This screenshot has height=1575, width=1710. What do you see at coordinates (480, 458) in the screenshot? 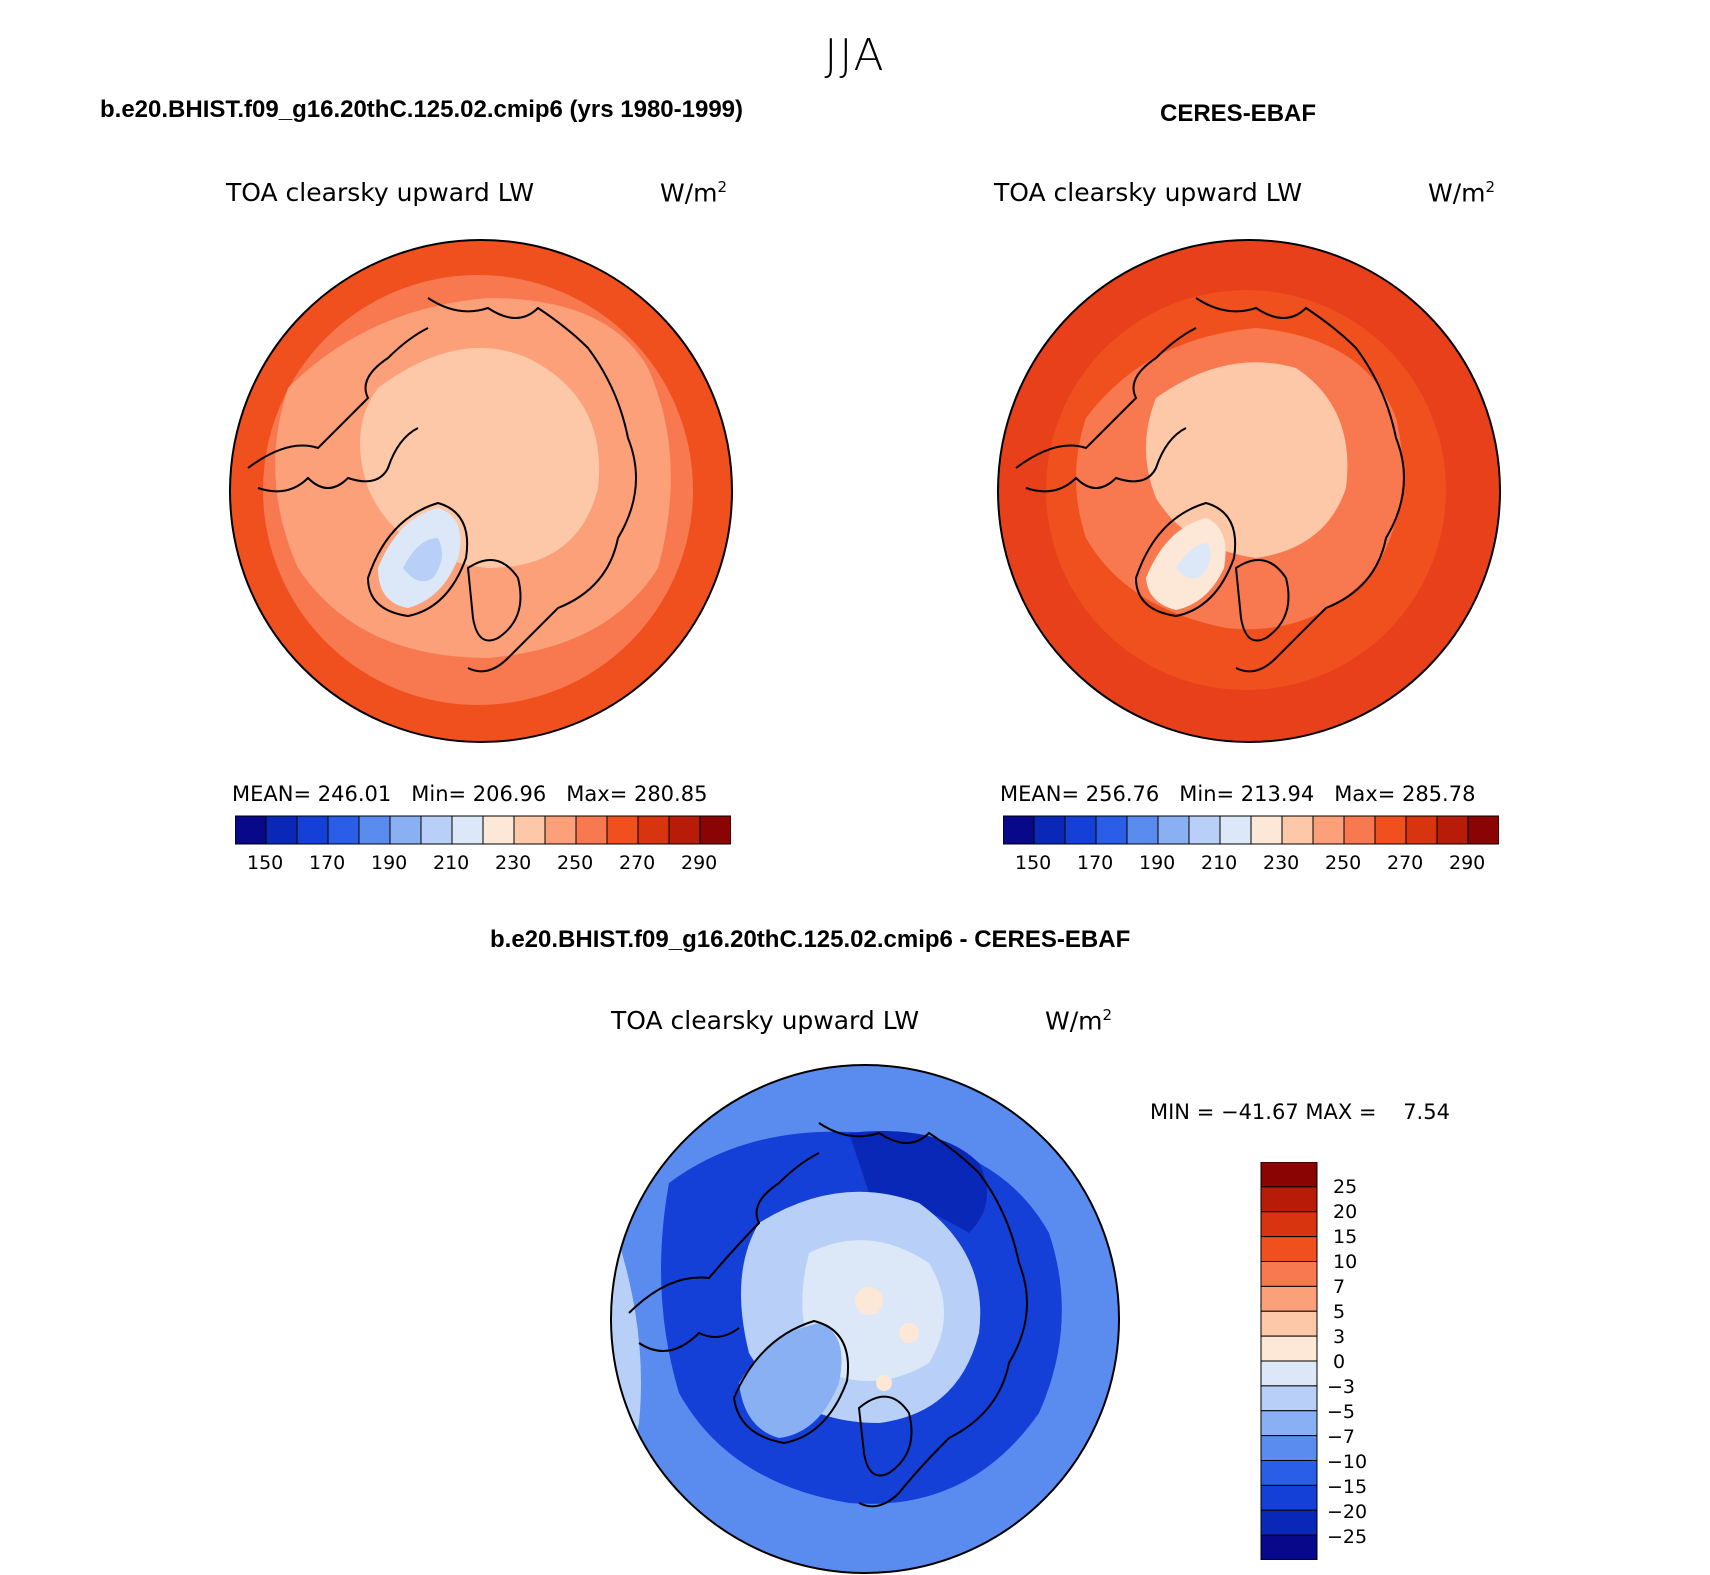
I see `map-fill-inner` at bounding box center [480, 458].